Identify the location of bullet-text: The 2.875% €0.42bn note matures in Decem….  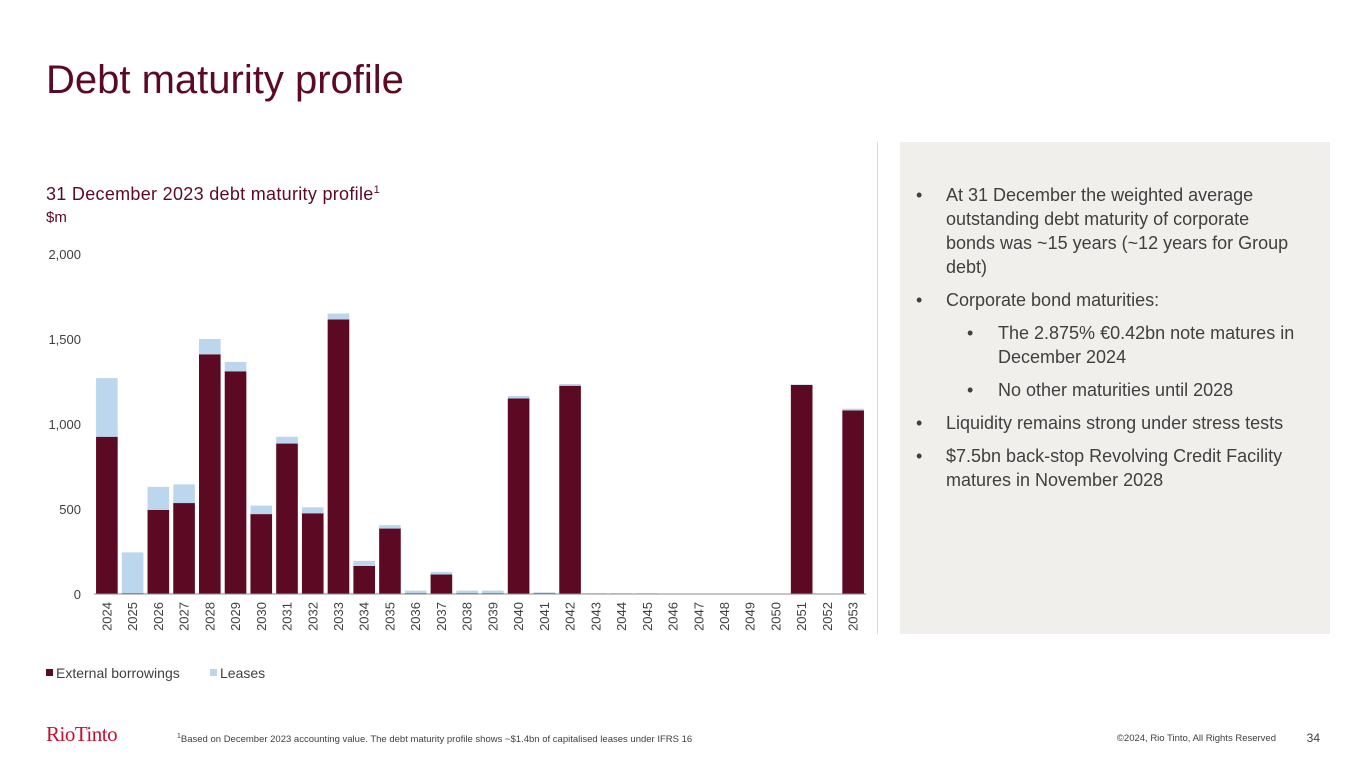
(1146, 345).